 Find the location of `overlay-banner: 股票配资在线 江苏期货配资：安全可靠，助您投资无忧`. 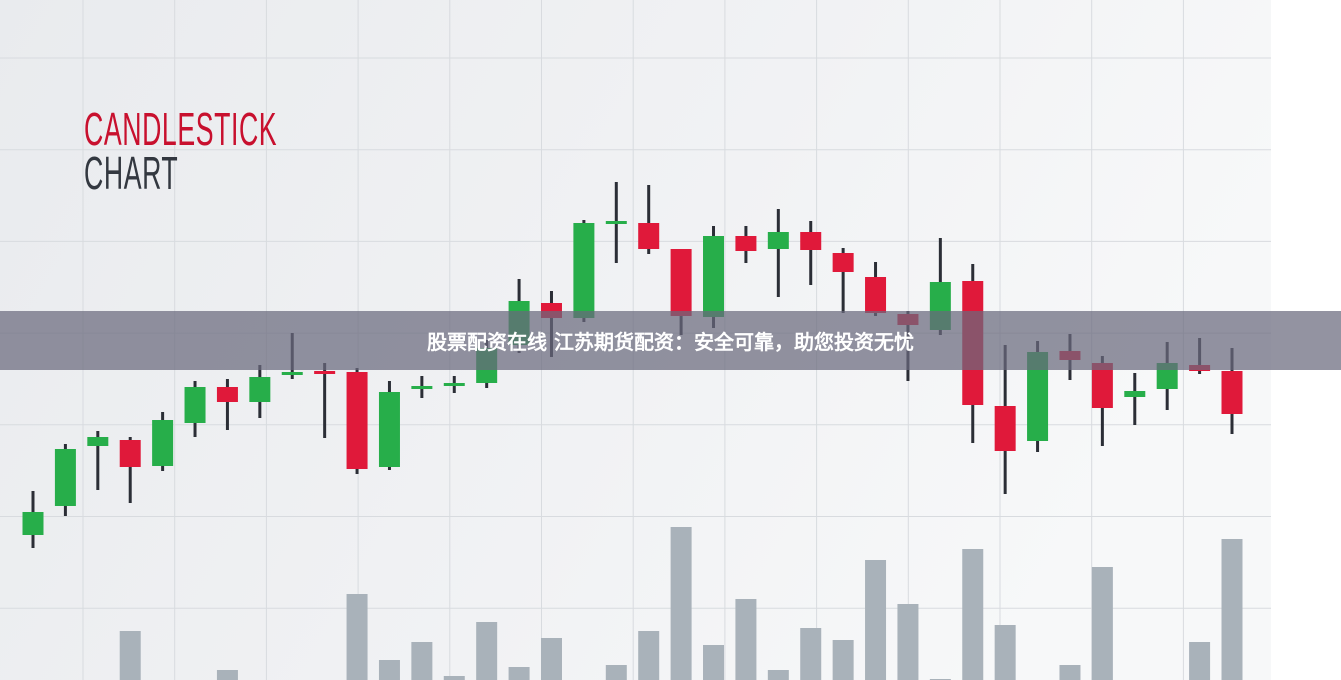

overlay-banner: 股票配资在线 江苏期货配资：安全可靠，助您投资无忧 is located at coordinates (670, 340).